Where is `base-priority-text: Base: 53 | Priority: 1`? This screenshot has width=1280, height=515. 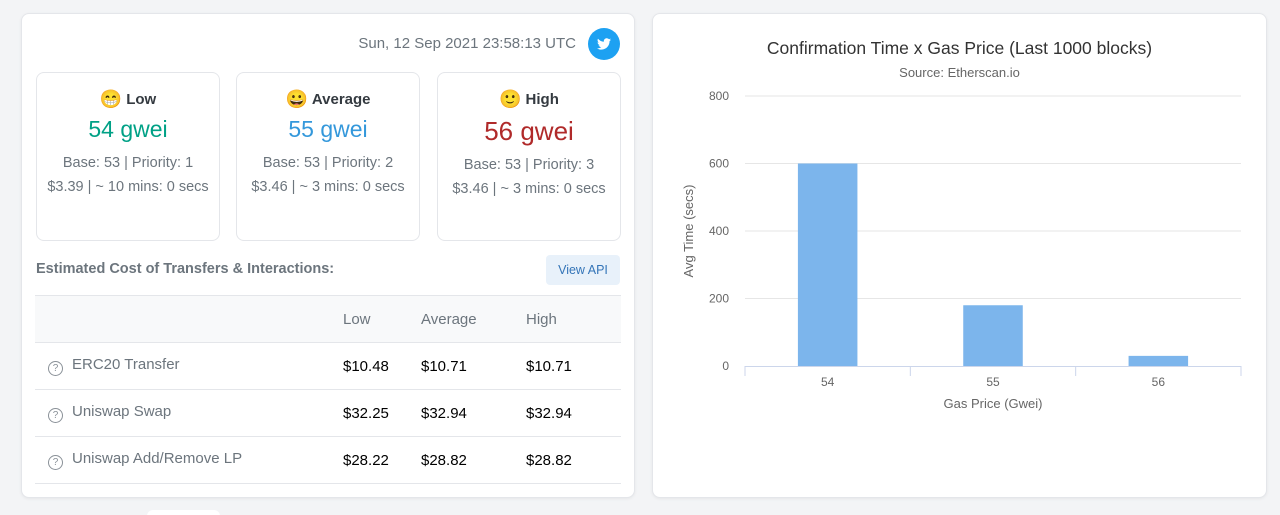
base-priority-text: Base: 53 | Priority: 1 is located at coordinates (128, 163).